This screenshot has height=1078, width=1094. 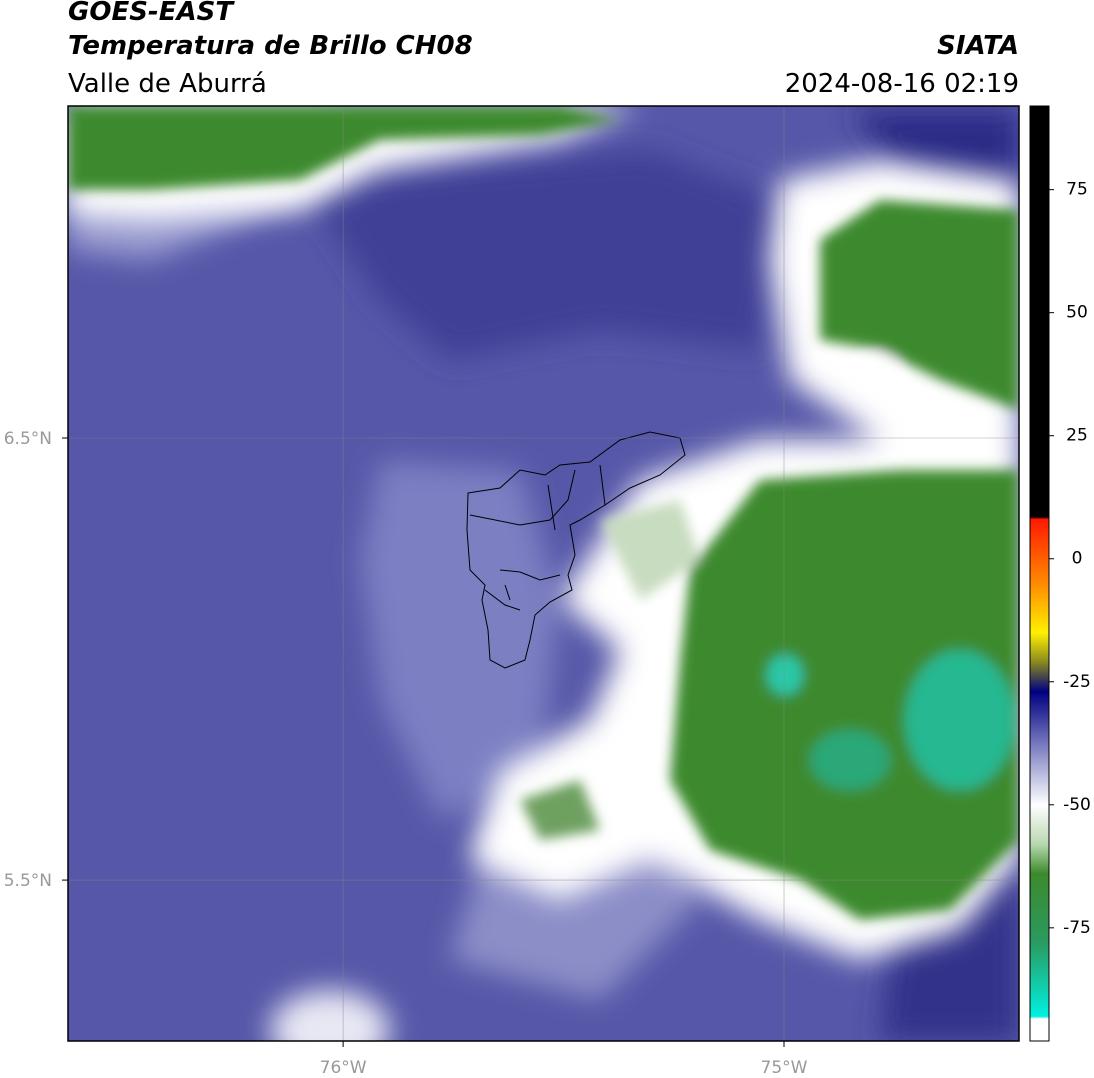 I want to click on municipal-boundaries, so click(x=576, y=550).